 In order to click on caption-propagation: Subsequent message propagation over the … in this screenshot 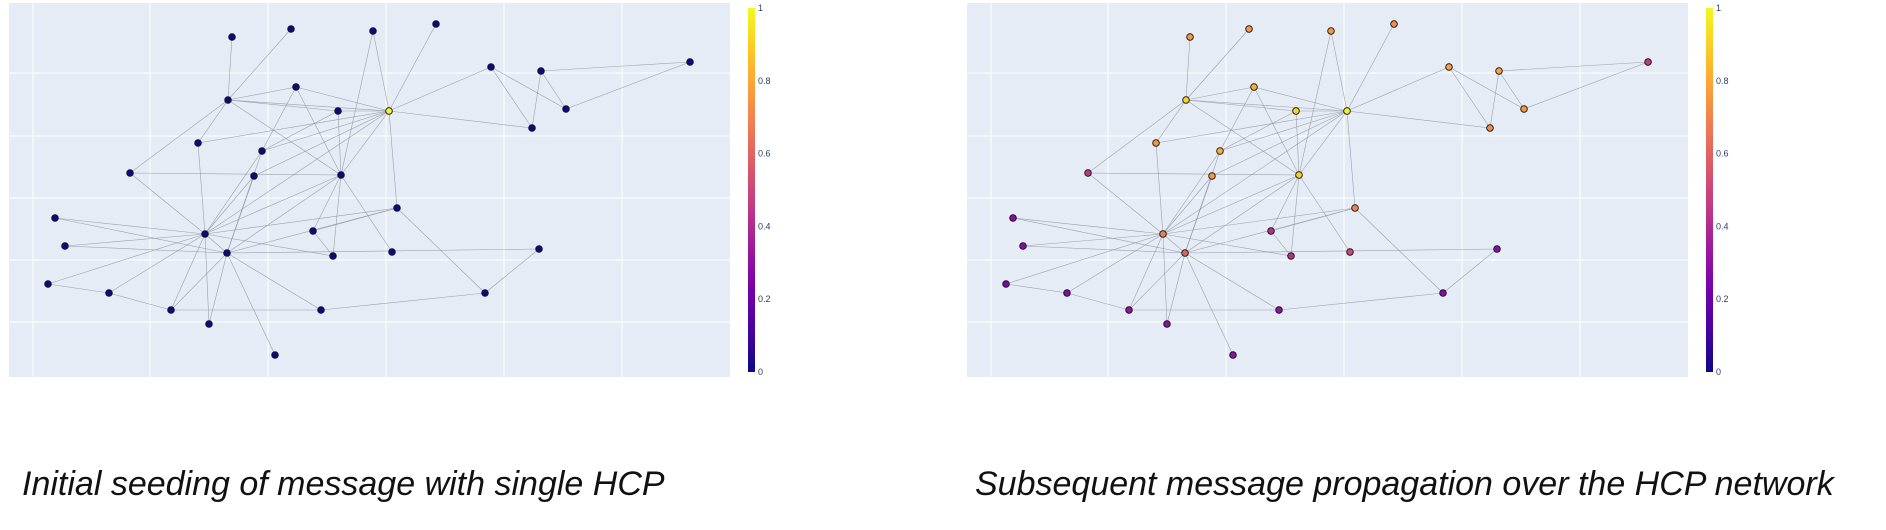, I will do `click(1404, 484)`.